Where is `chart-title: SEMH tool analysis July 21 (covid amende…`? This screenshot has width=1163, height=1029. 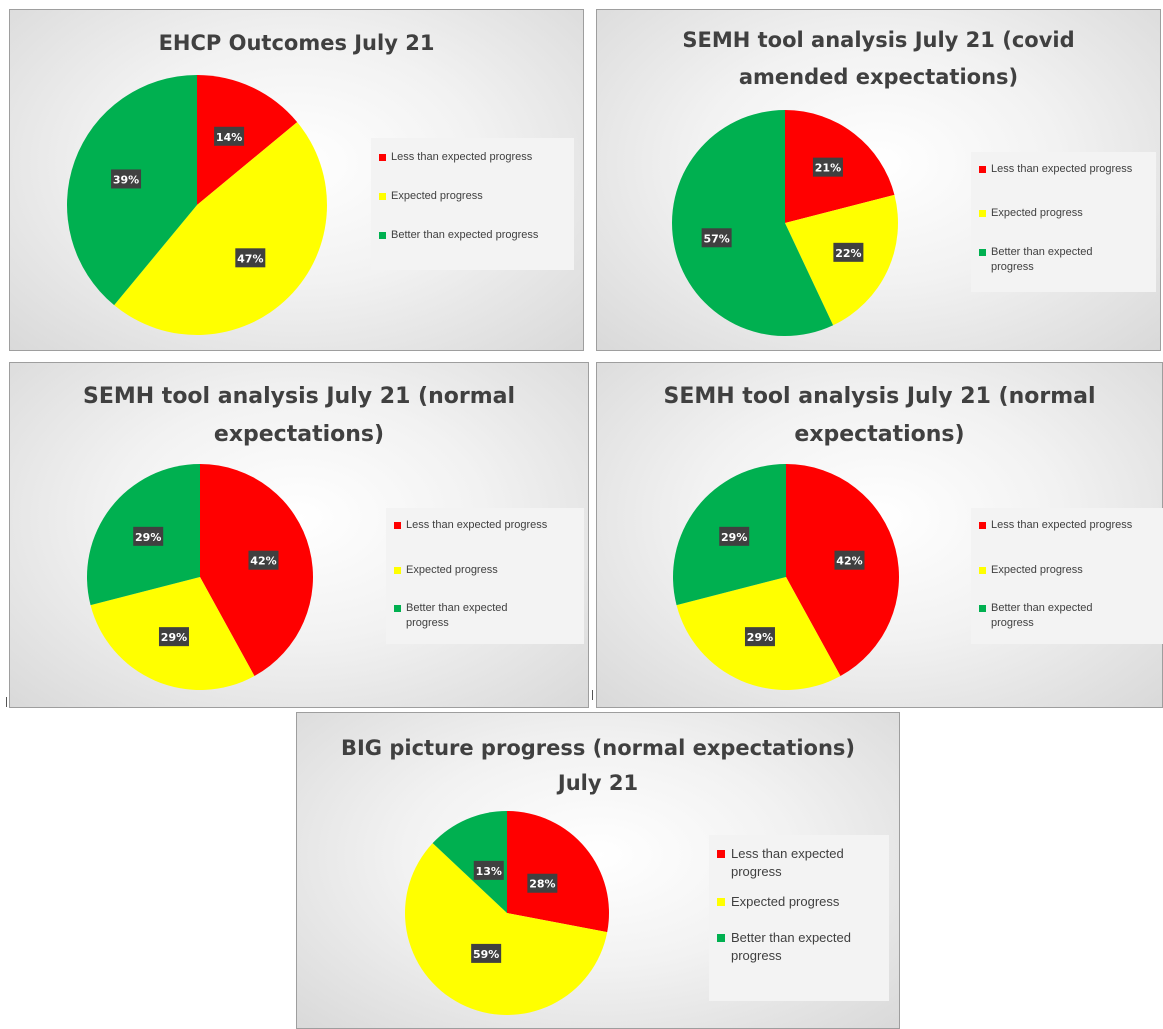
chart-title: SEMH tool analysis July 21 (covid amende… is located at coordinates (878, 58).